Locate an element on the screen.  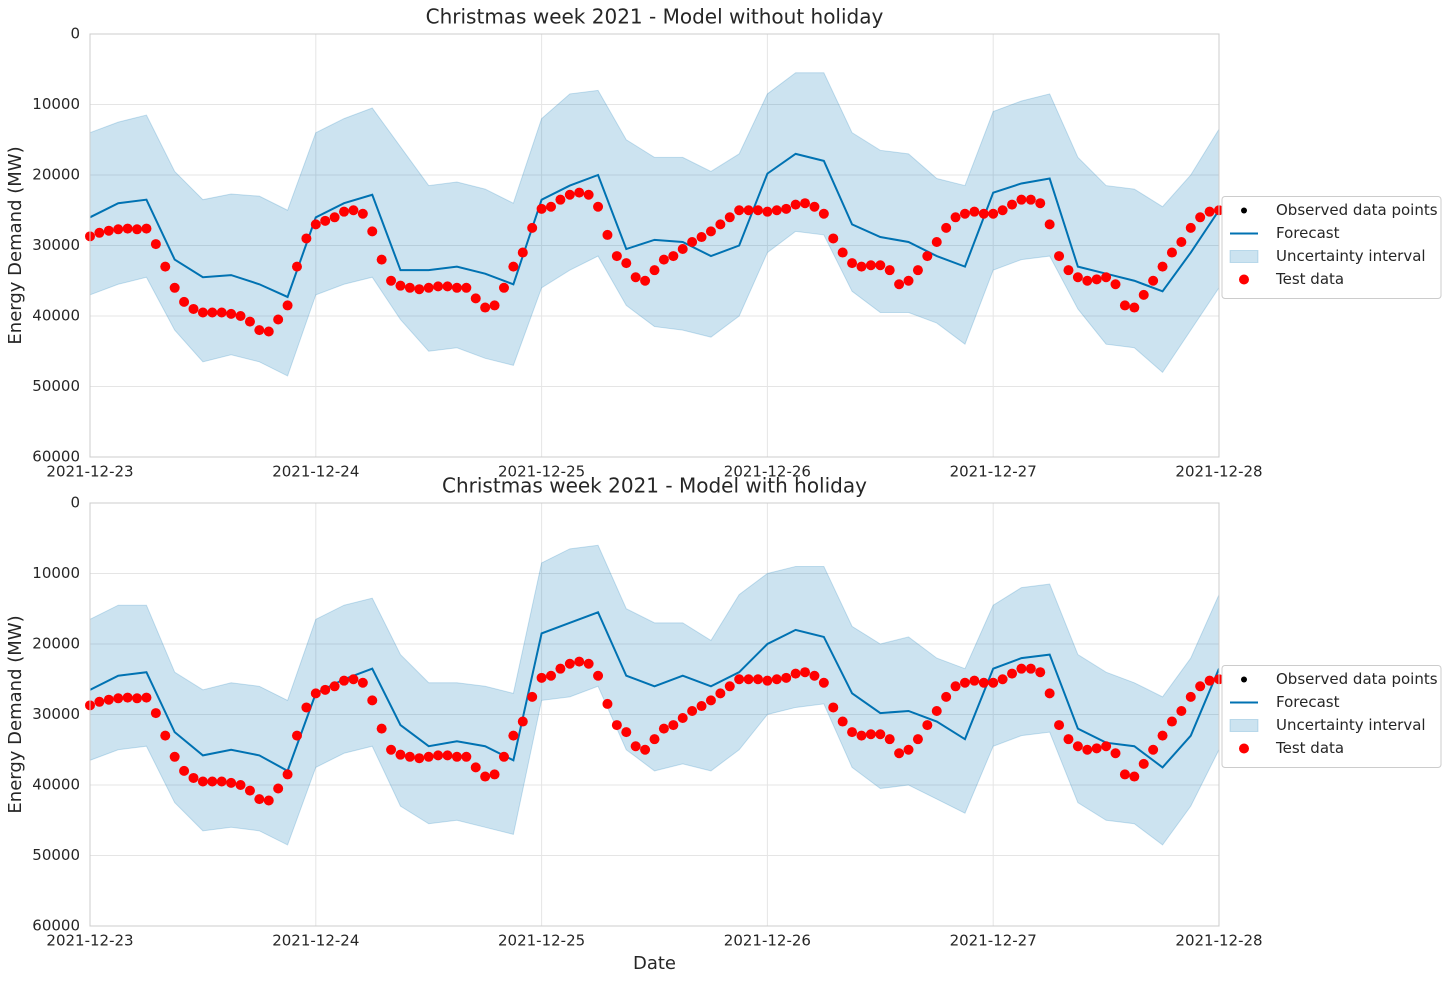
legend-label: Test data is located at coordinates (1309, 279).